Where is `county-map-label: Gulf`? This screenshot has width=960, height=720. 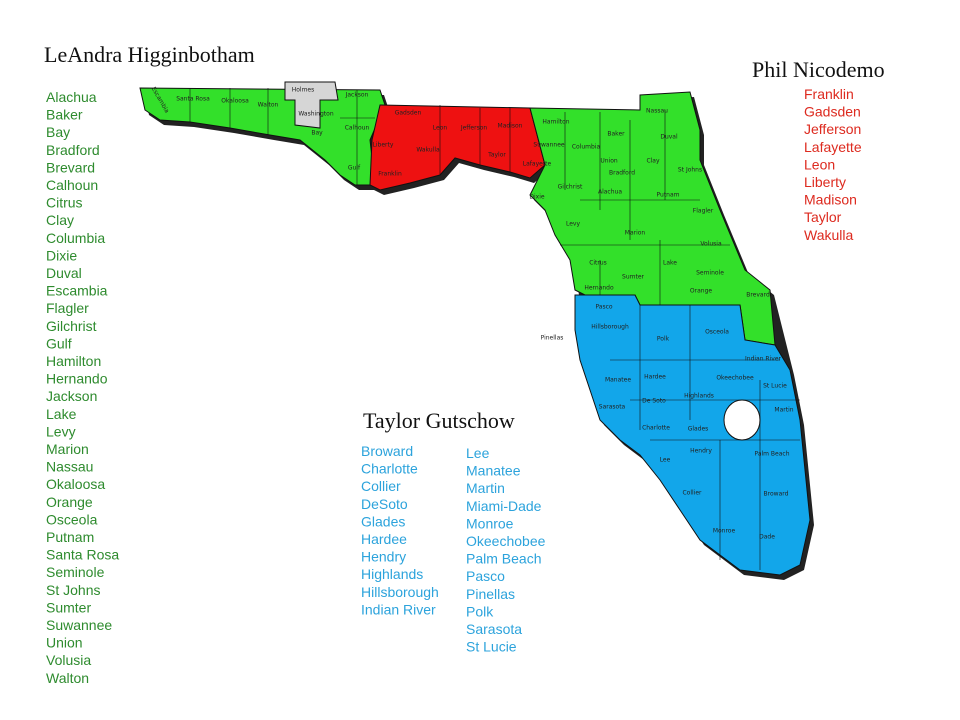
county-map-label: Gulf is located at coordinates (354, 168).